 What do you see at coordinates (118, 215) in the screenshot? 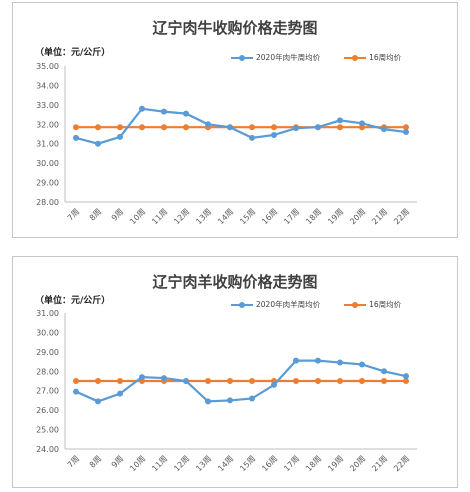
I see `x-tick-label: 9周` at bounding box center [118, 215].